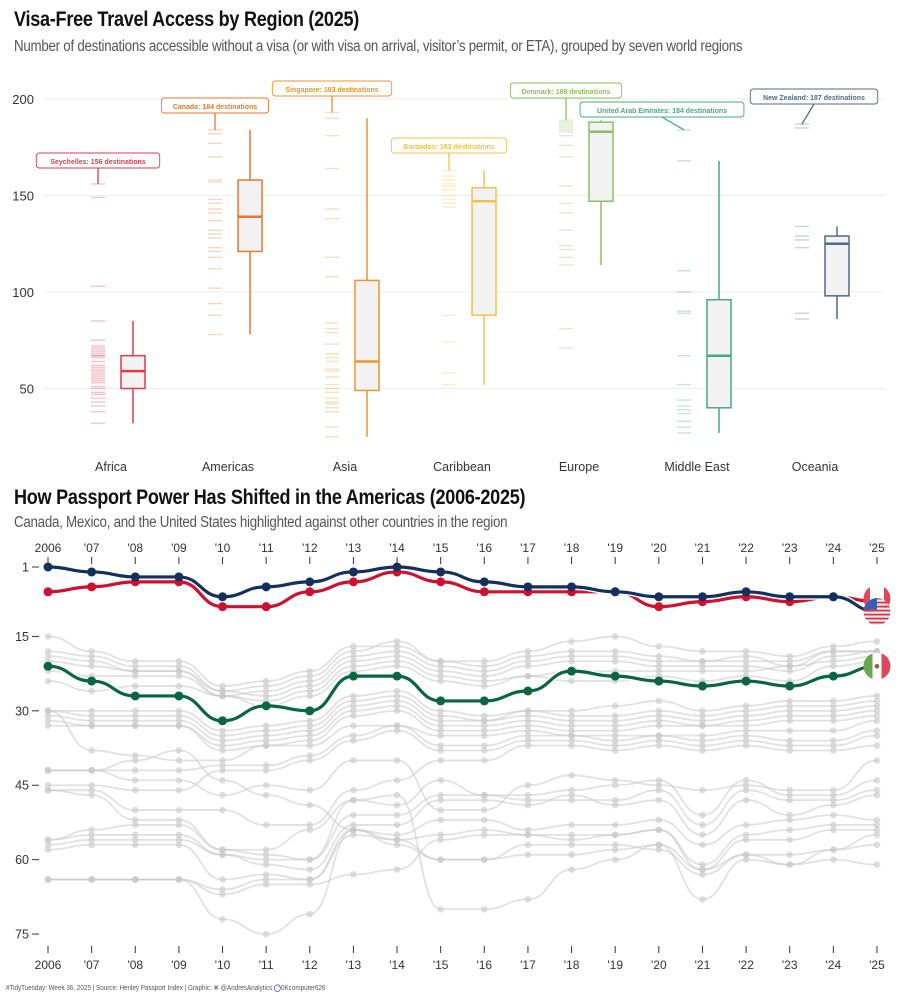 The image size is (900, 1000). Describe the element at coordinates (23, 196) in the screenshot. I see `y-tick-label: 150` at that location.